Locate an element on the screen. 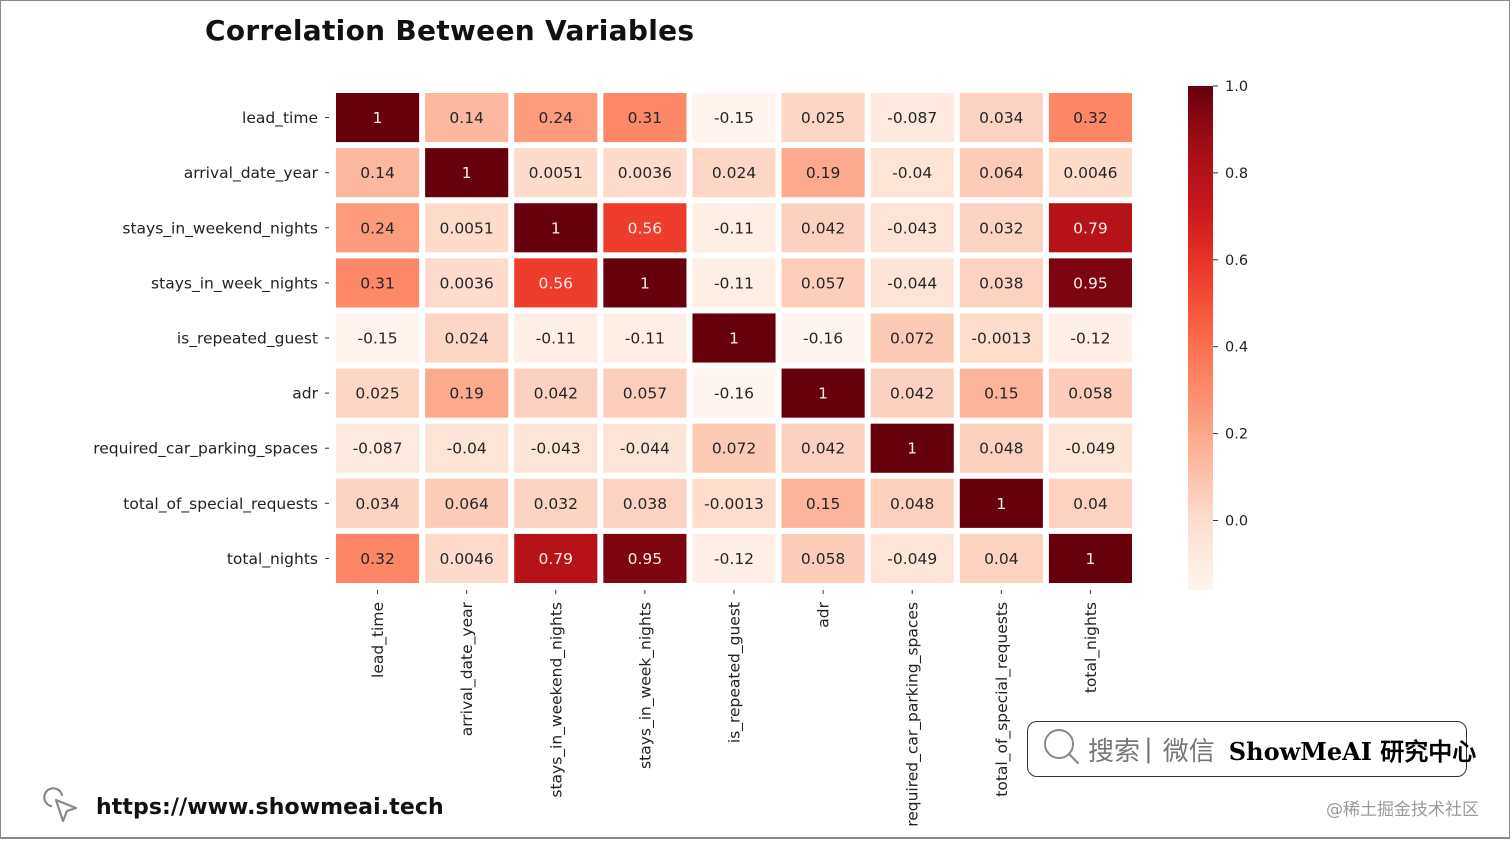 This screenshot has height=841, width=1512. footer-link: https://www.showmeai.tech is located at coordinates (243, 807).